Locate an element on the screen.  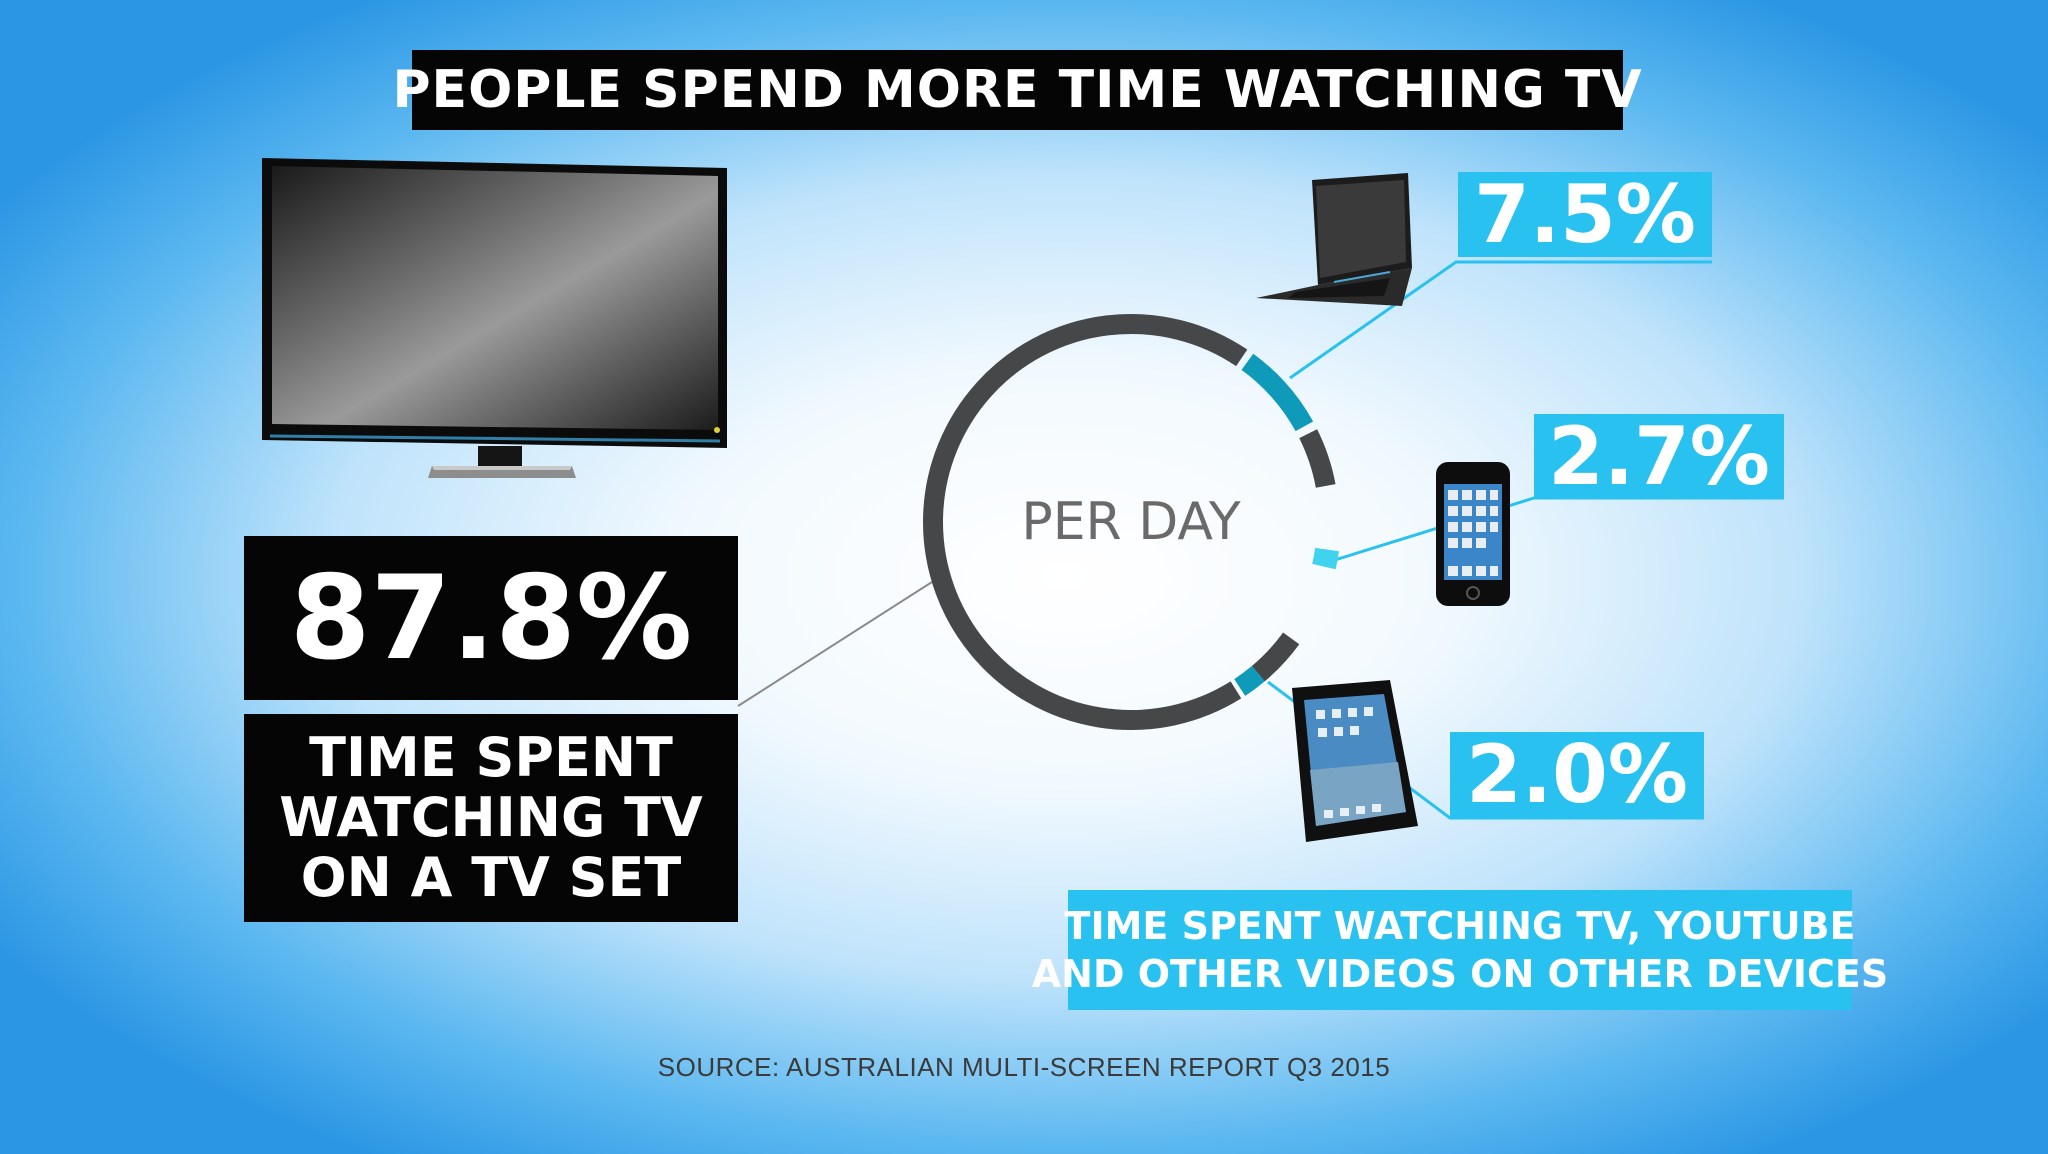
tv-percentage-value: 87.8% is located at coordinates (491, 618).